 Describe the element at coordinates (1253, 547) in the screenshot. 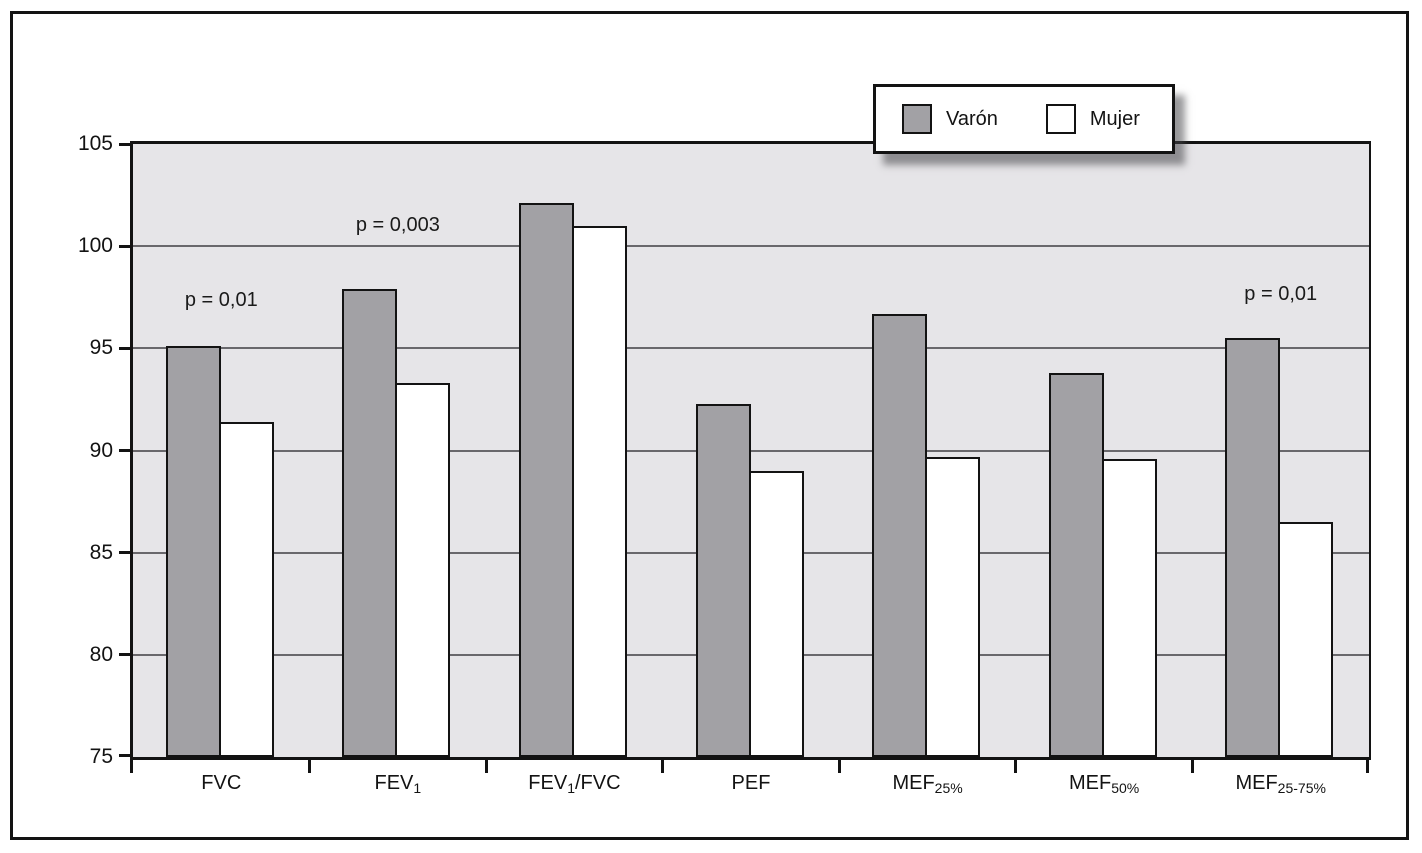

I see `bar-varón-6` at that location.